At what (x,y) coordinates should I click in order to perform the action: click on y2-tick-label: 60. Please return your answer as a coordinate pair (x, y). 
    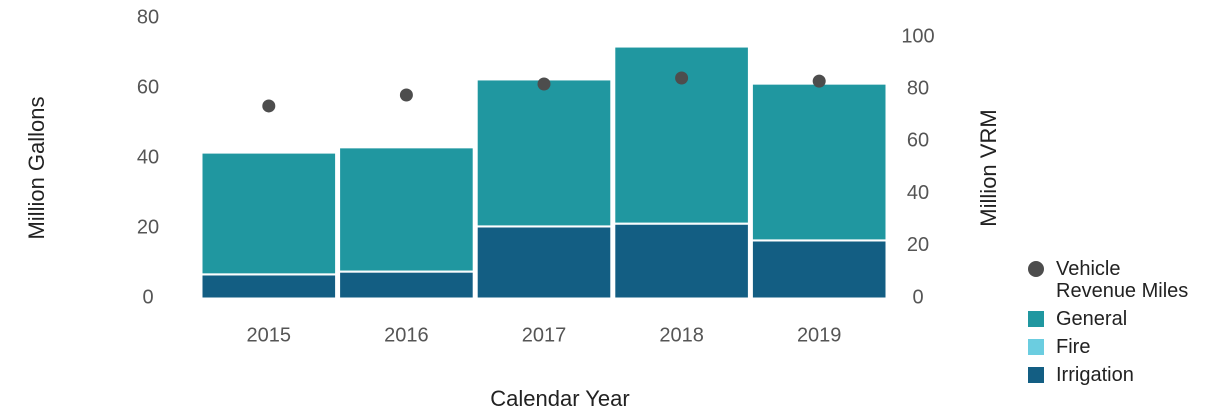
    Looking at the image, I should click on (918, 141).